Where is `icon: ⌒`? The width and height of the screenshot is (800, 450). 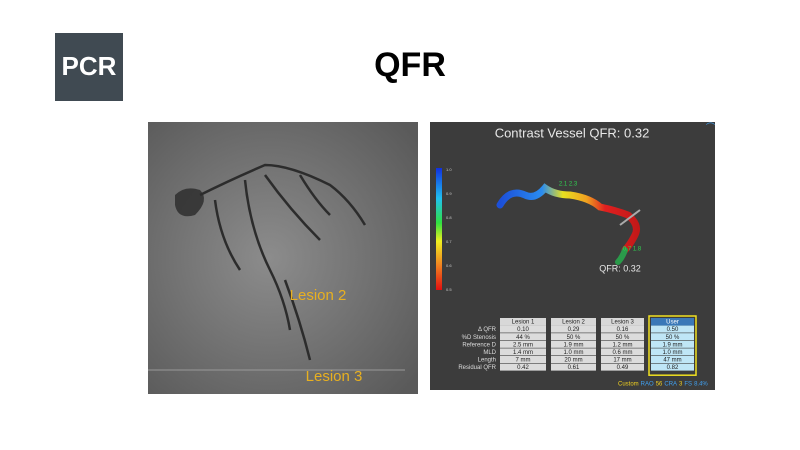
icon: ⌒ is located at coordinates (710, 127).